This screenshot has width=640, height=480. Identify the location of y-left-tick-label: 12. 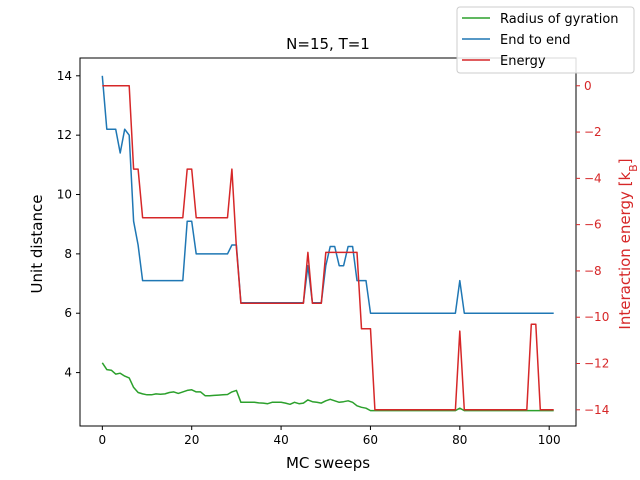
(64, 135).